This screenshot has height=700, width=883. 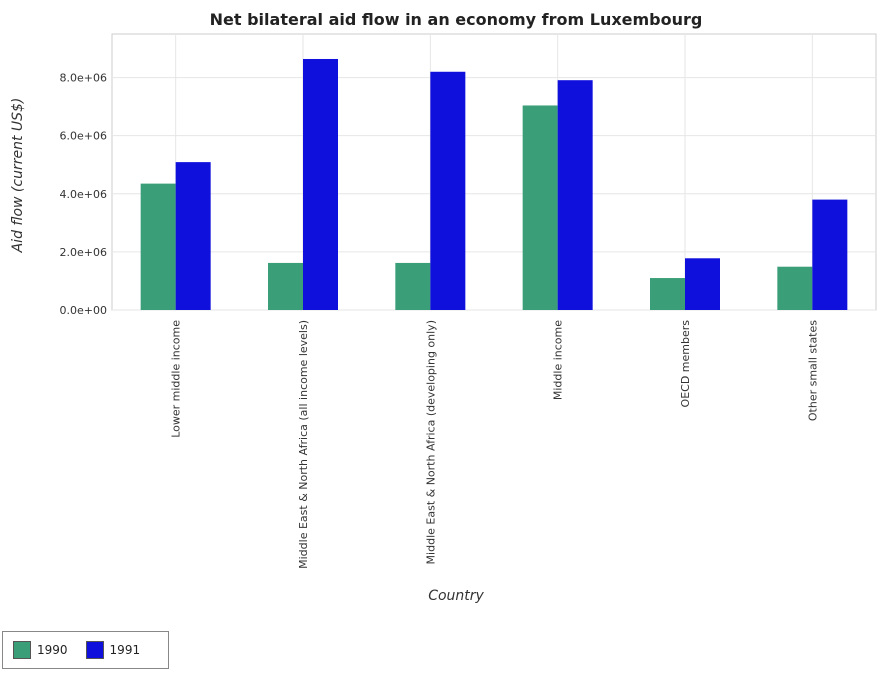 I want to click on legend: 1990 1991, so click(x=85, y=650).